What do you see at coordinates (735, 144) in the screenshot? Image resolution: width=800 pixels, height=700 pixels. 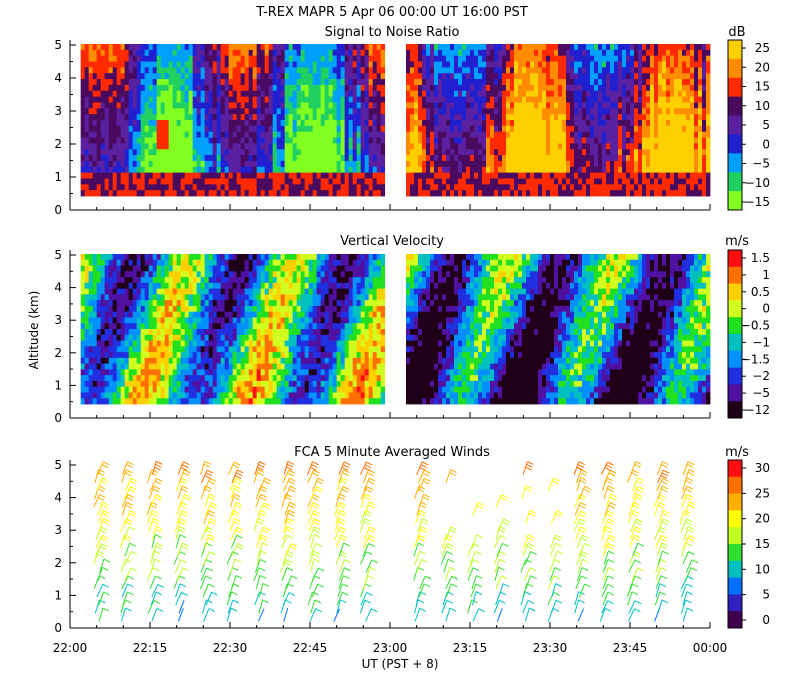 I see `colorbar-swatch` at bounding box center [735, 144].